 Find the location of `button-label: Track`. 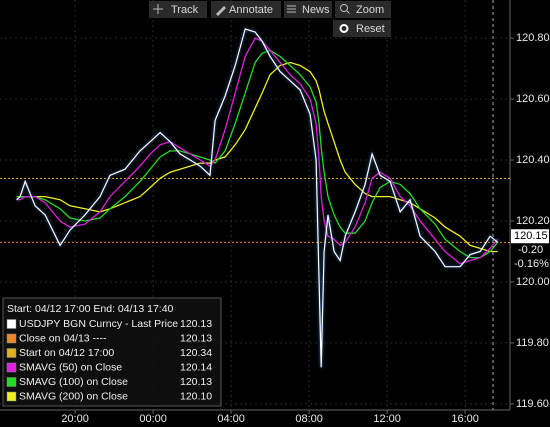

button-label: Track is located at coordinates (185, 10).